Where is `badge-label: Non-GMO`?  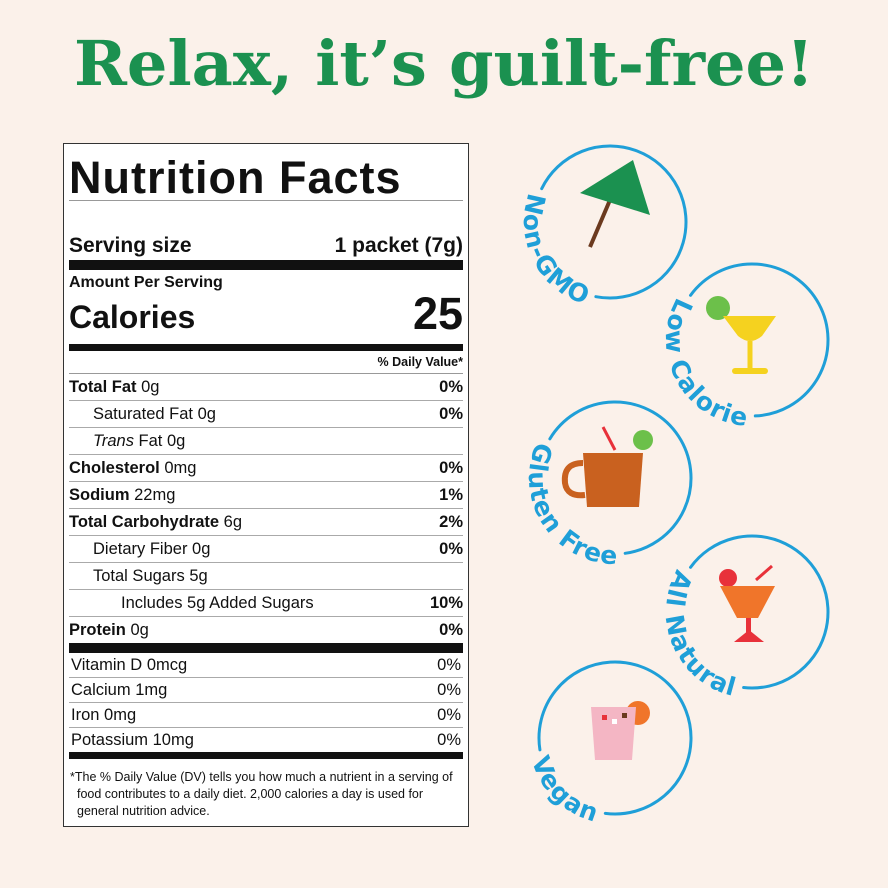
badge-label: Non-GMO is located at coordinates (556, 251).